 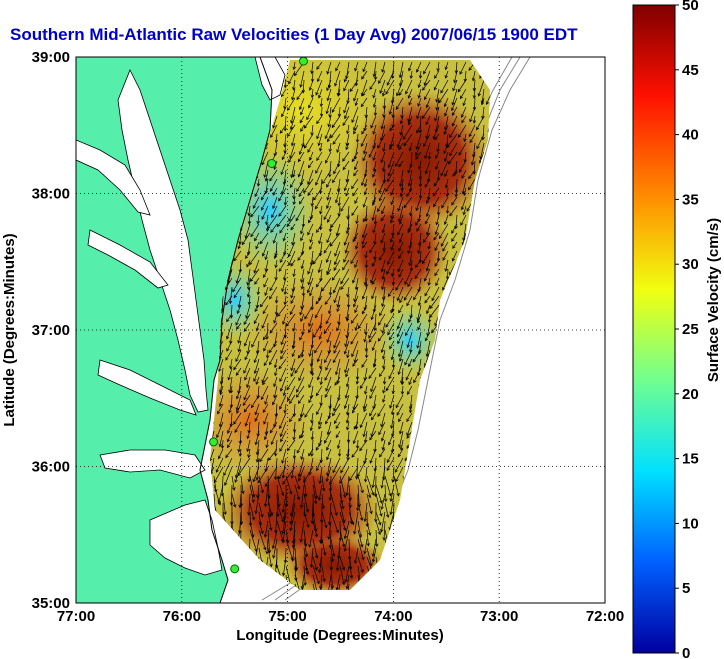 What do you see at coordinates (690, 135) in the screenshot?
I see `colorbar-tick-label: 40` at bounding box center [690, 135].